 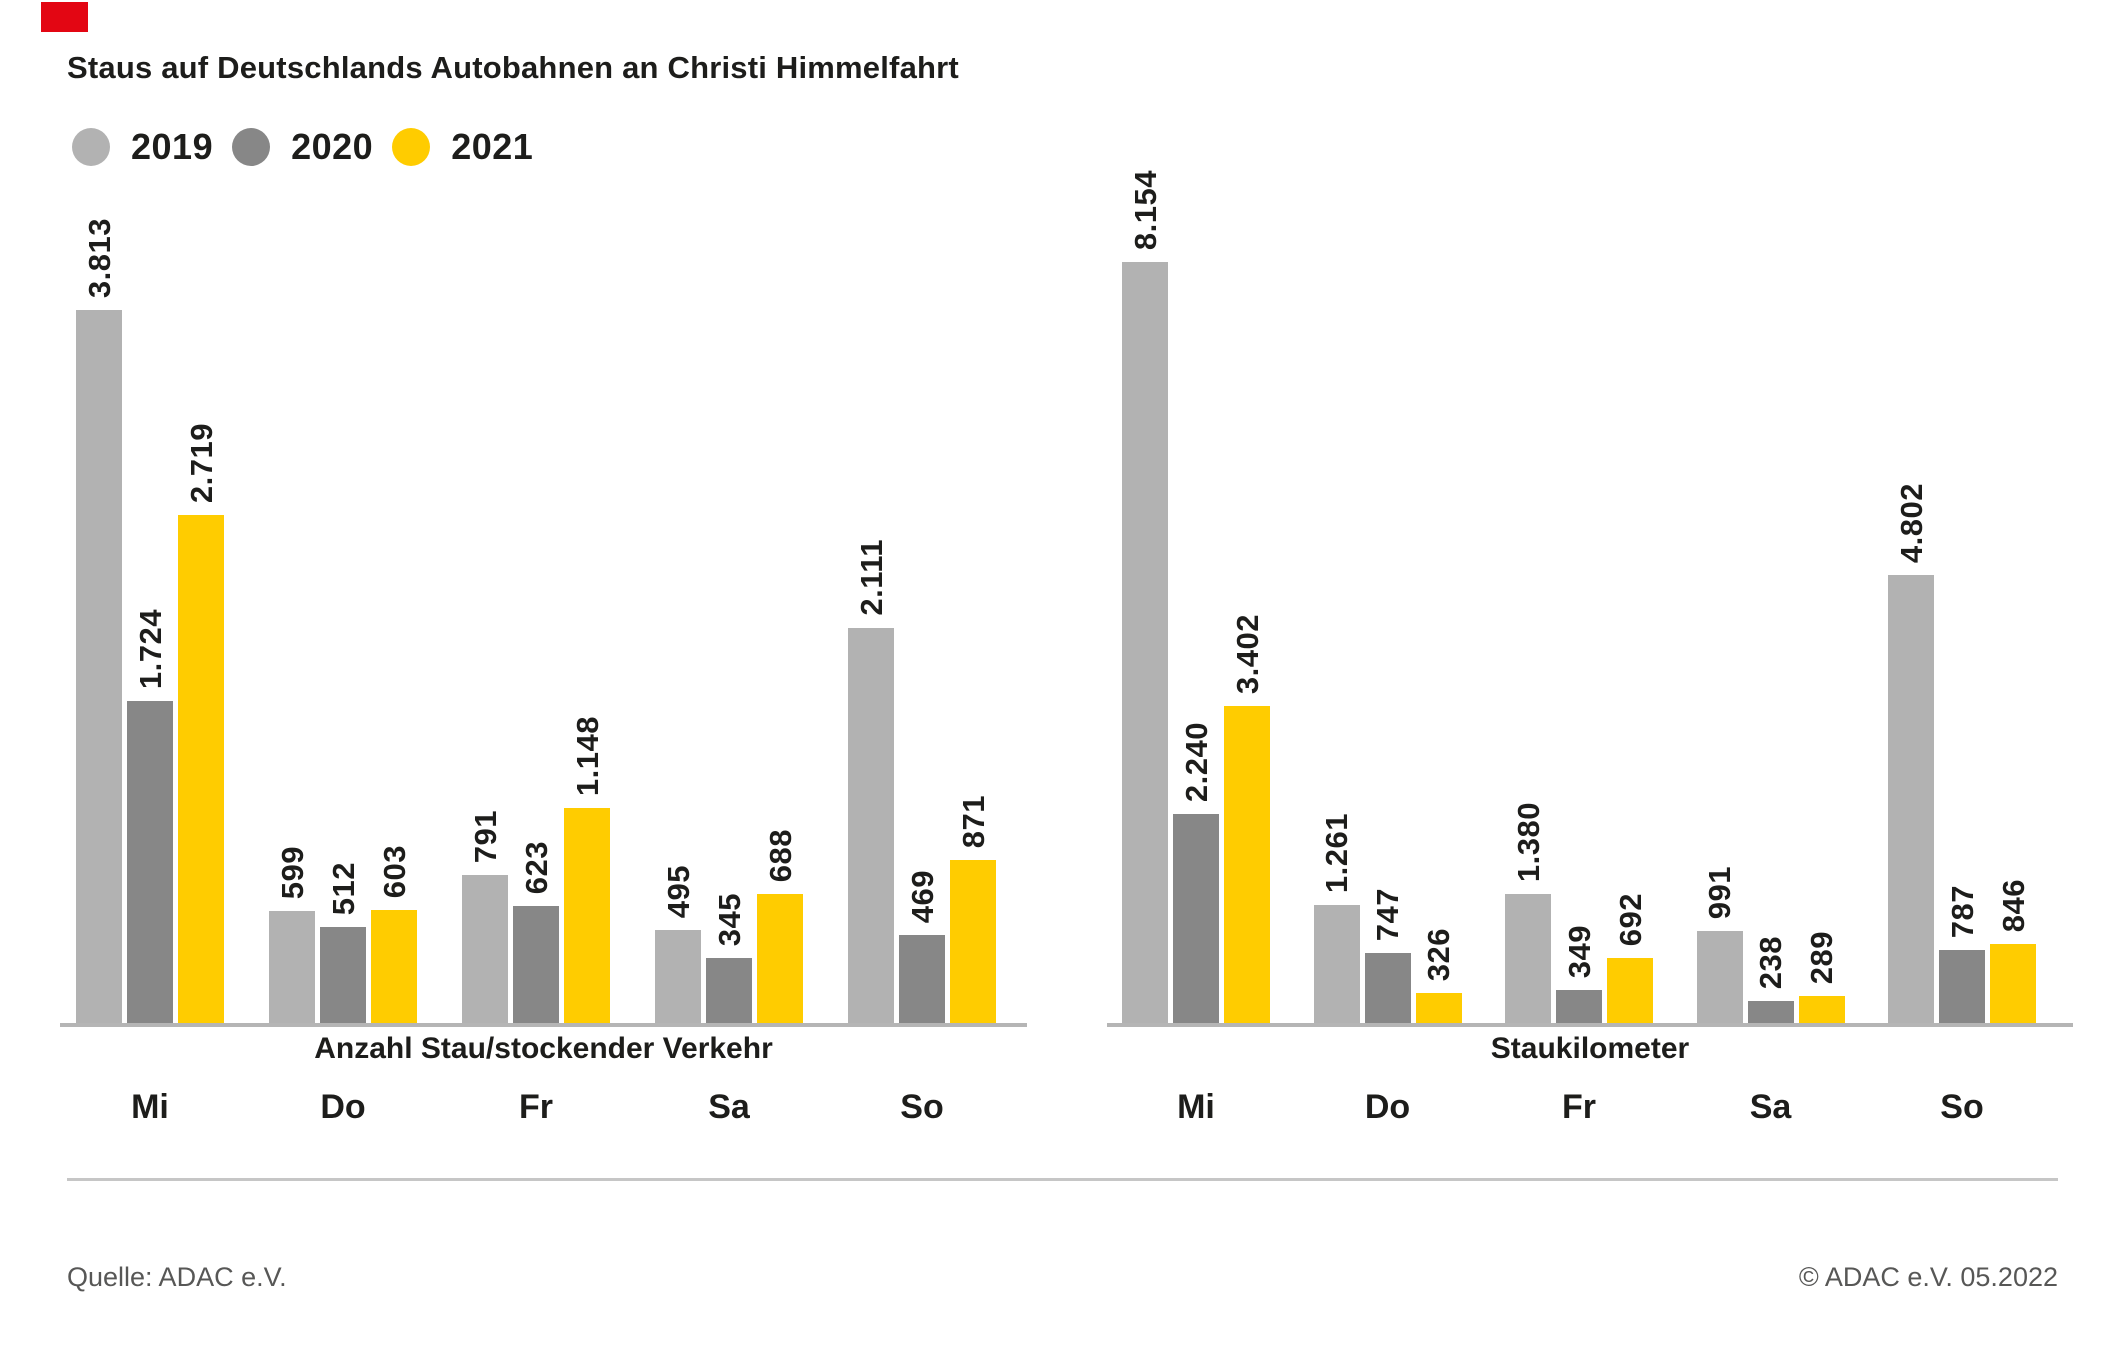 What do you see at coordinates (1928, 1277) in the screenshot?
I see `copyright-text: © ADAC e.V. 05.2022` at bounding box center [1928, 1277].